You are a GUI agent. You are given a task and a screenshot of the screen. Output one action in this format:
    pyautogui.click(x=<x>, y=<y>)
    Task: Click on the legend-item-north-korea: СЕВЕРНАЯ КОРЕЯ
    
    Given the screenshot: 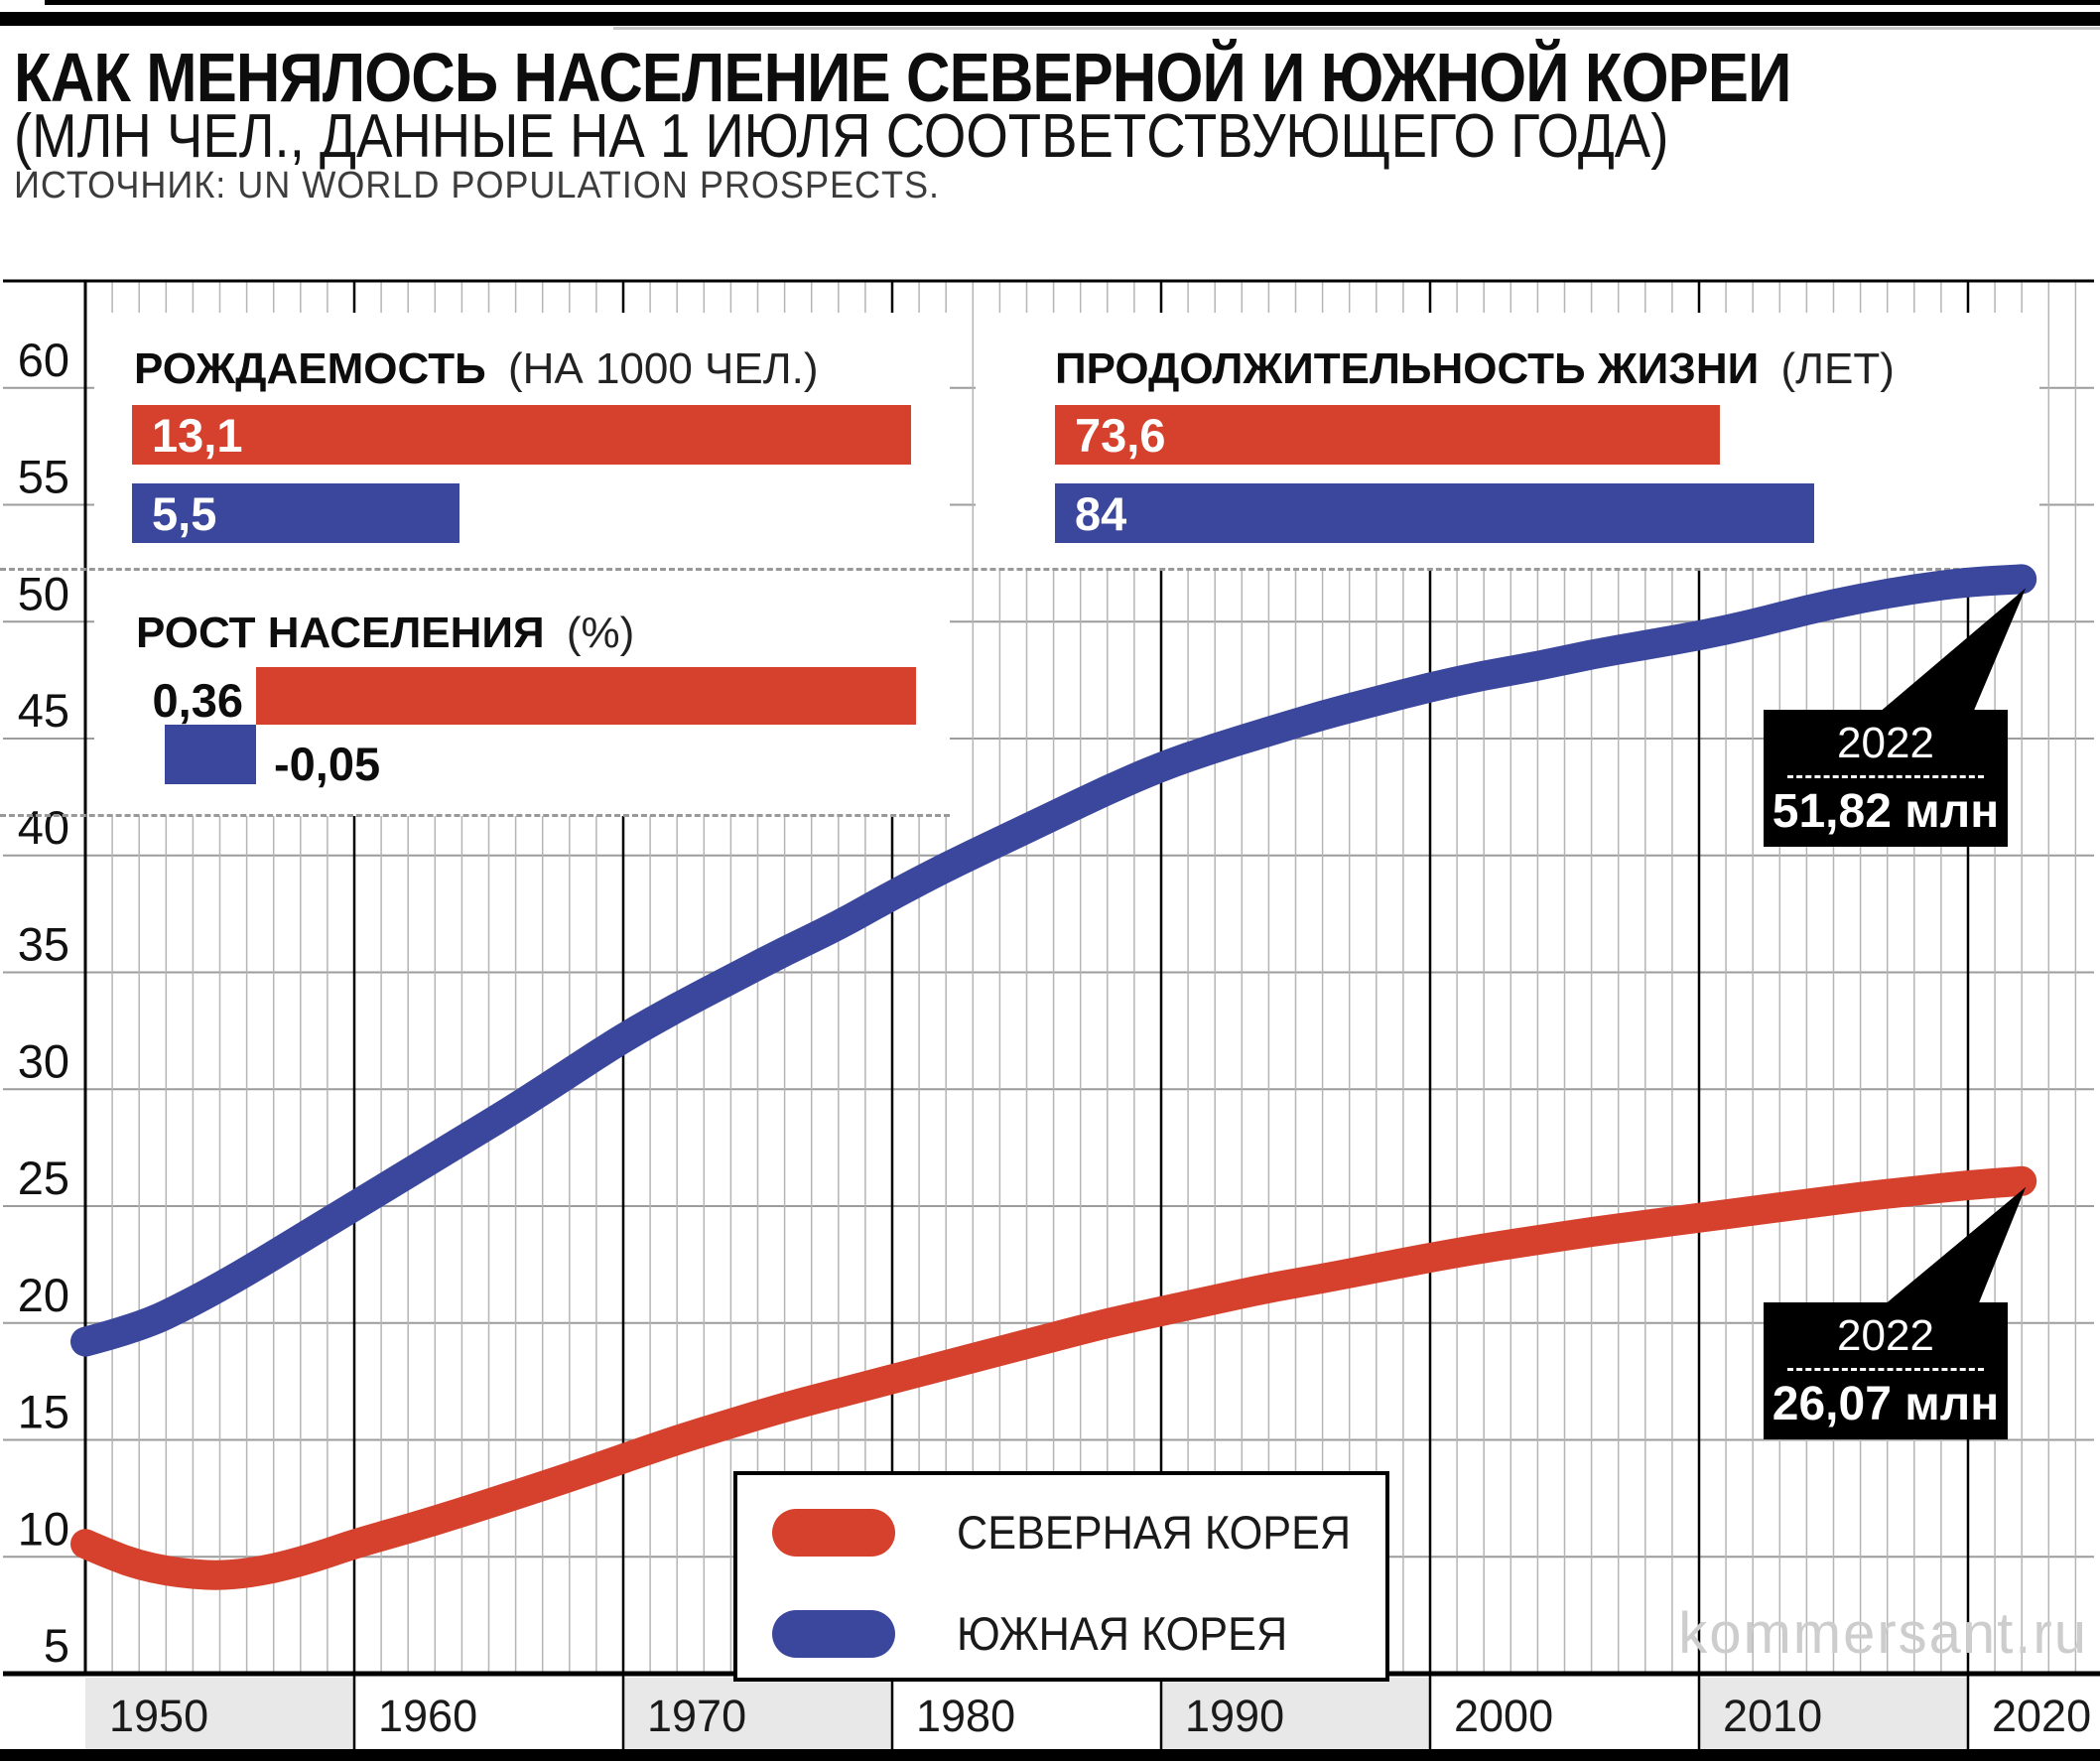 What is the action you would take?
    pyautogui.click(x=1078, y=1533)
    